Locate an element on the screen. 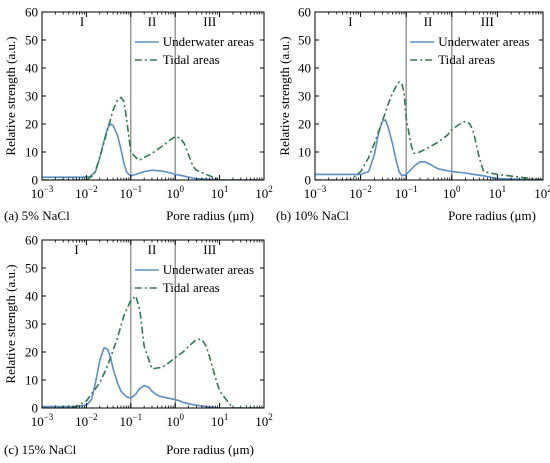  panel-c-caption: (c) 15% NaCl is located at coordinates (40, 449).